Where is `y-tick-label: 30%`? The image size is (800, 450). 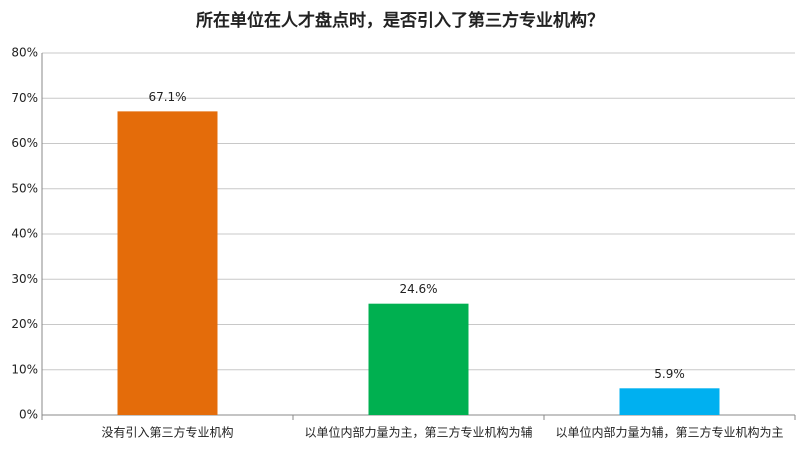
y-tick-label: 30% is located at coordinates (24, 279).